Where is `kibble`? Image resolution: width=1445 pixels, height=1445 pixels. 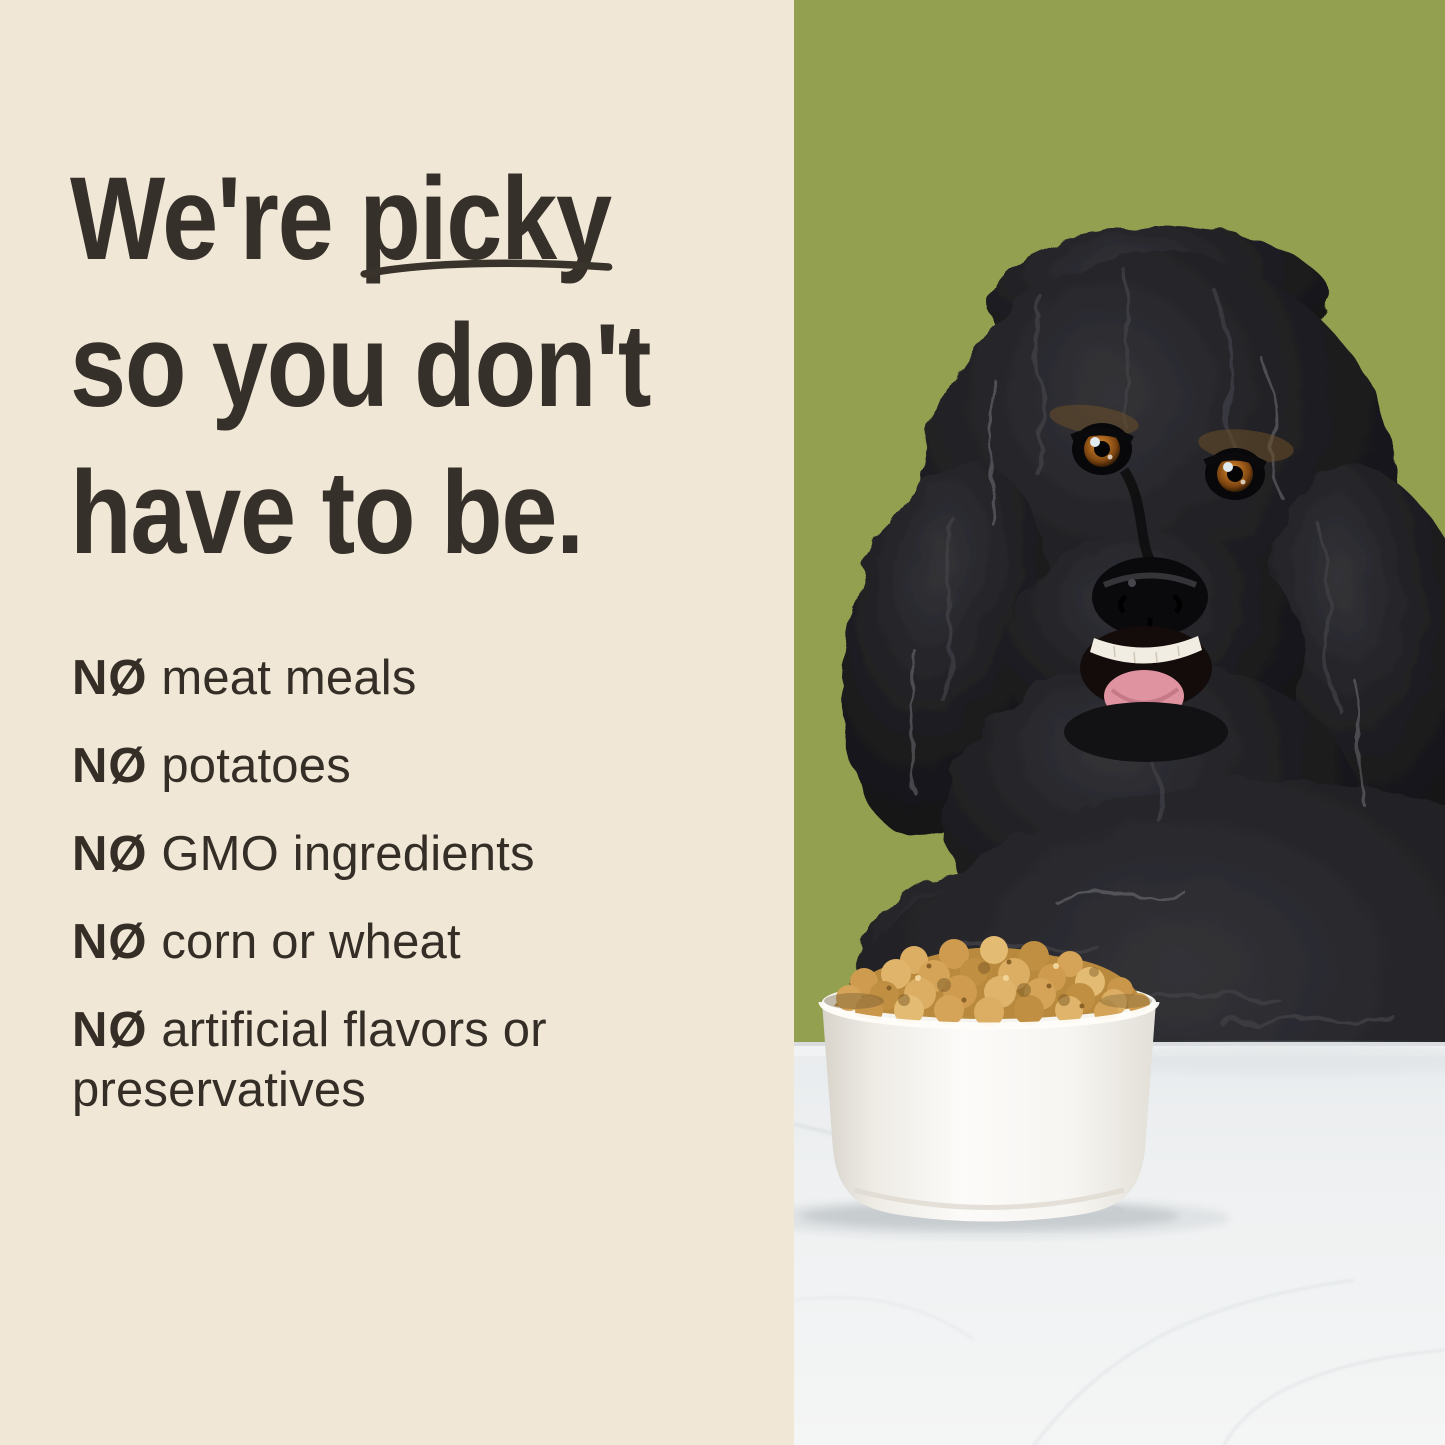
kibble is located at coordinates (992, 981).